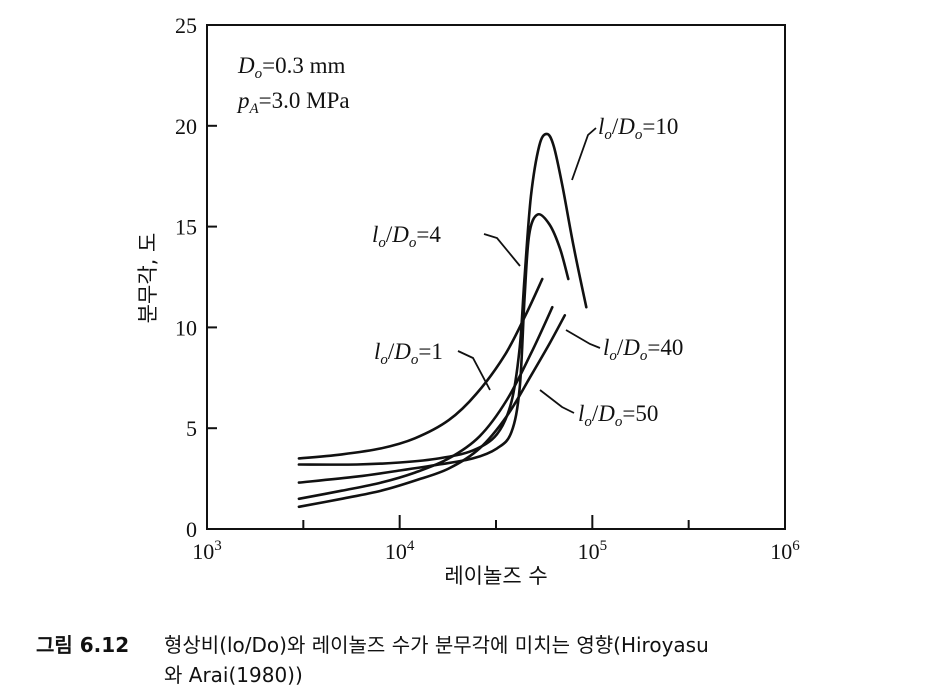 The image size is (930, 695). I want to click on caption-line-2: 와 Arai(1980)), so click(233, 675).